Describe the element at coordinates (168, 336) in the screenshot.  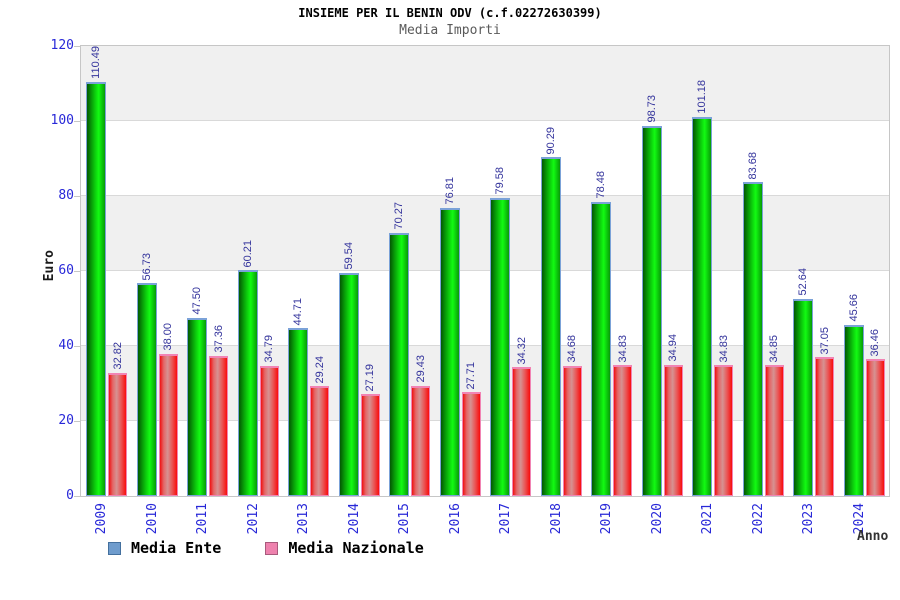
I see `bar-value-label: 38.00` at that location.